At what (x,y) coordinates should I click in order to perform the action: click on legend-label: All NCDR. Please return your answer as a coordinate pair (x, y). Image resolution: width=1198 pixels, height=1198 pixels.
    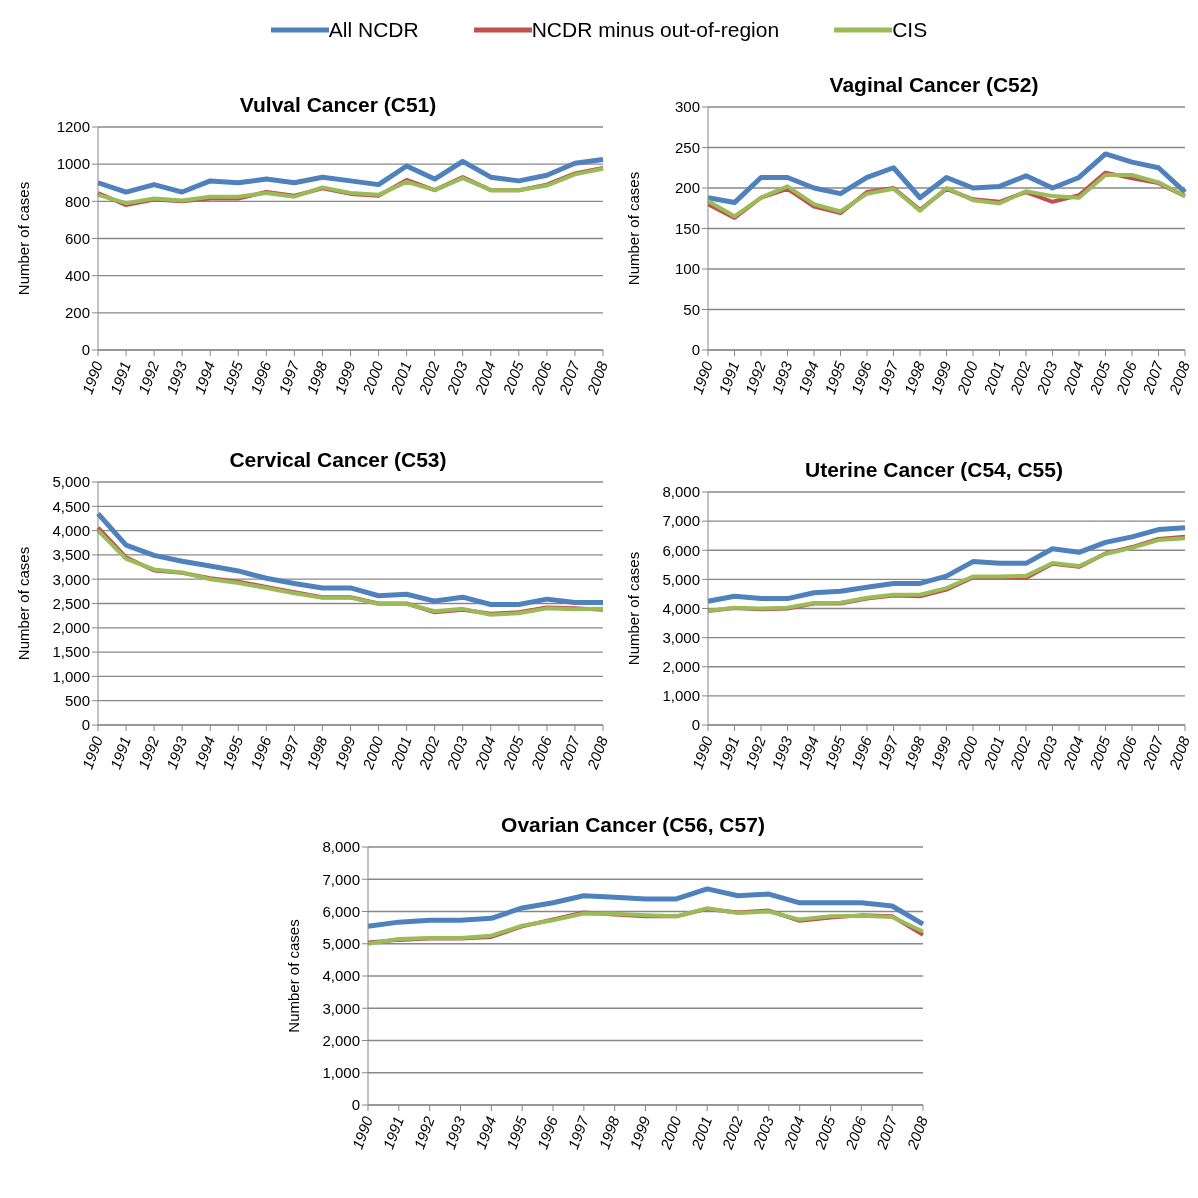
    Looking at the image, I should click on (373, 30).